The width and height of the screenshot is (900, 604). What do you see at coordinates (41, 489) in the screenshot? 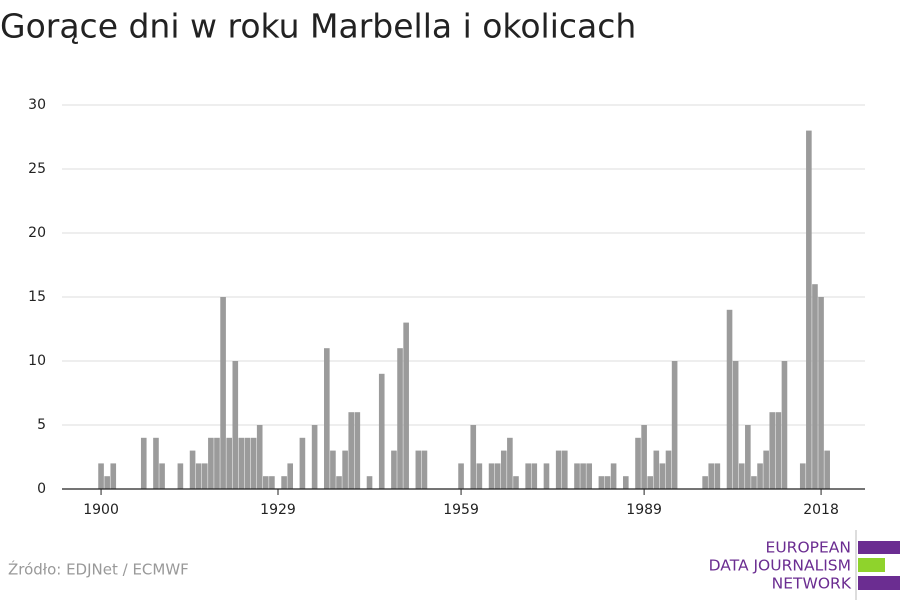
I see `y-tick-label: 0` at bounding box center [41, 489].